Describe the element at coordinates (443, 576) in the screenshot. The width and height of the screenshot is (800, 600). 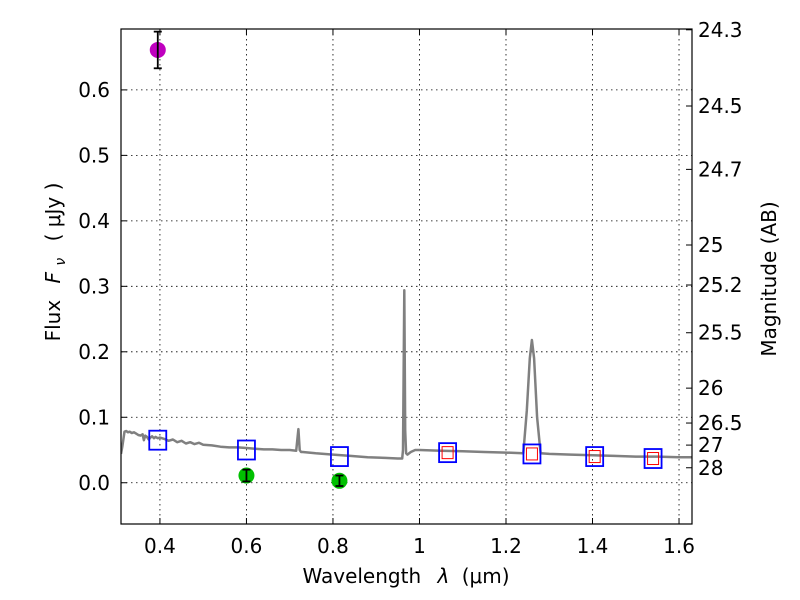
I see `x-axis-label-symbol: λ` at that location.